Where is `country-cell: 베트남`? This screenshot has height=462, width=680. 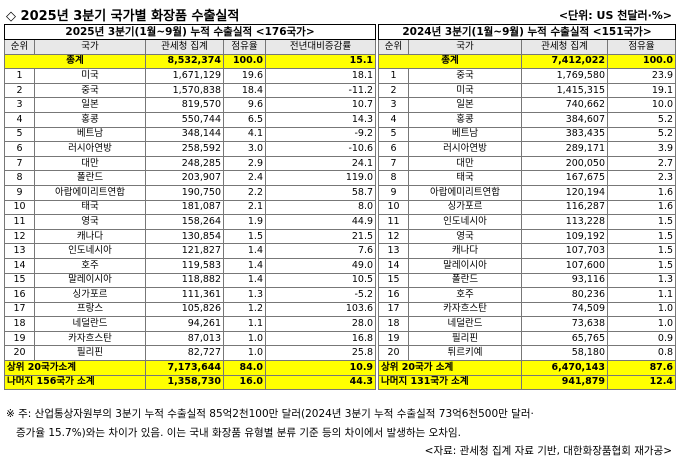 country-cell: 베트남 is located at coordinates (90, 134).